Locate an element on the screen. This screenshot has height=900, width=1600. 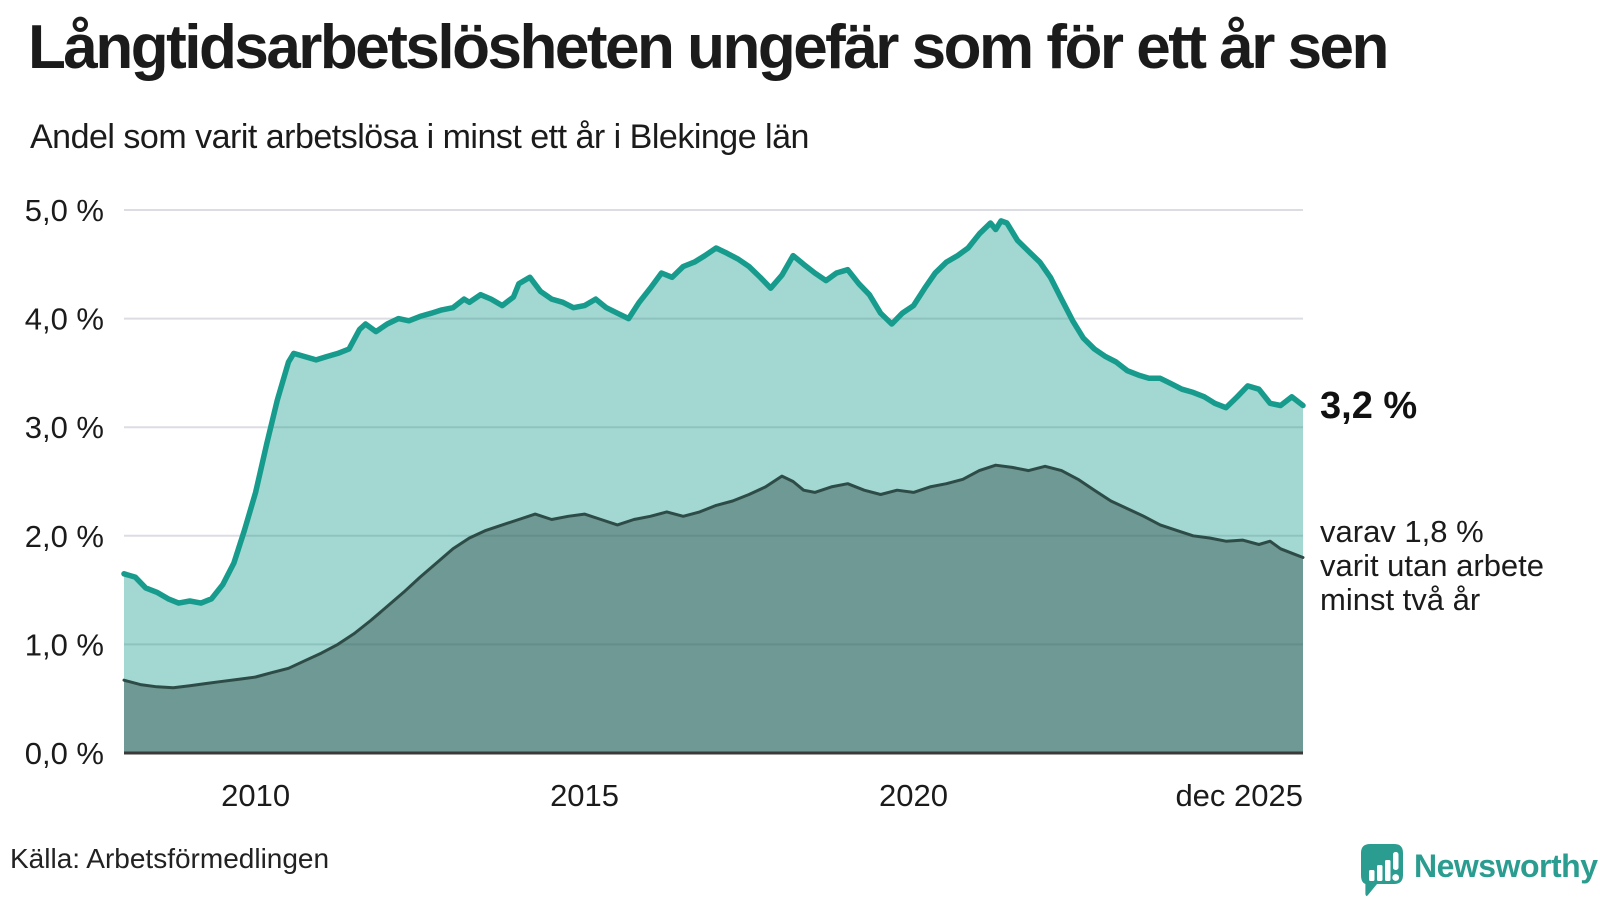
y-tick-label: 5,0 % is located at coordinates (64, 210).